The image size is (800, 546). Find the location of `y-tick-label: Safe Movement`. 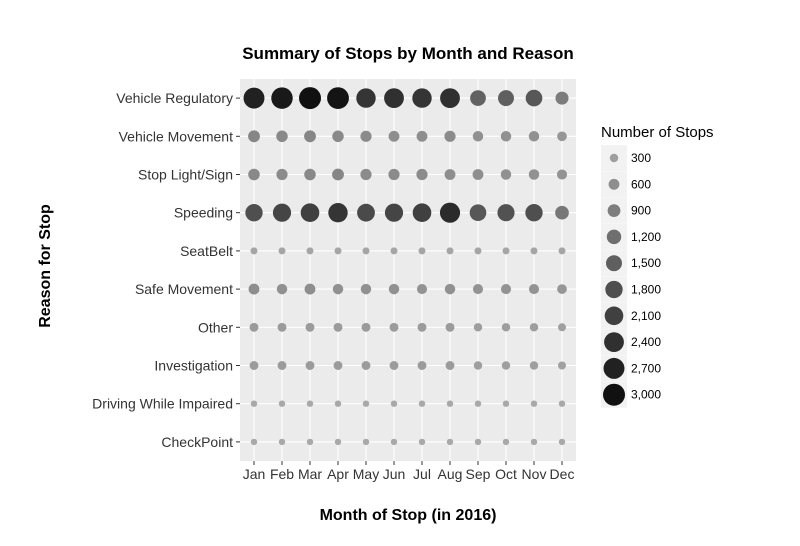

y-tick-label: Safe Movement is located at coordinates (184, 289).